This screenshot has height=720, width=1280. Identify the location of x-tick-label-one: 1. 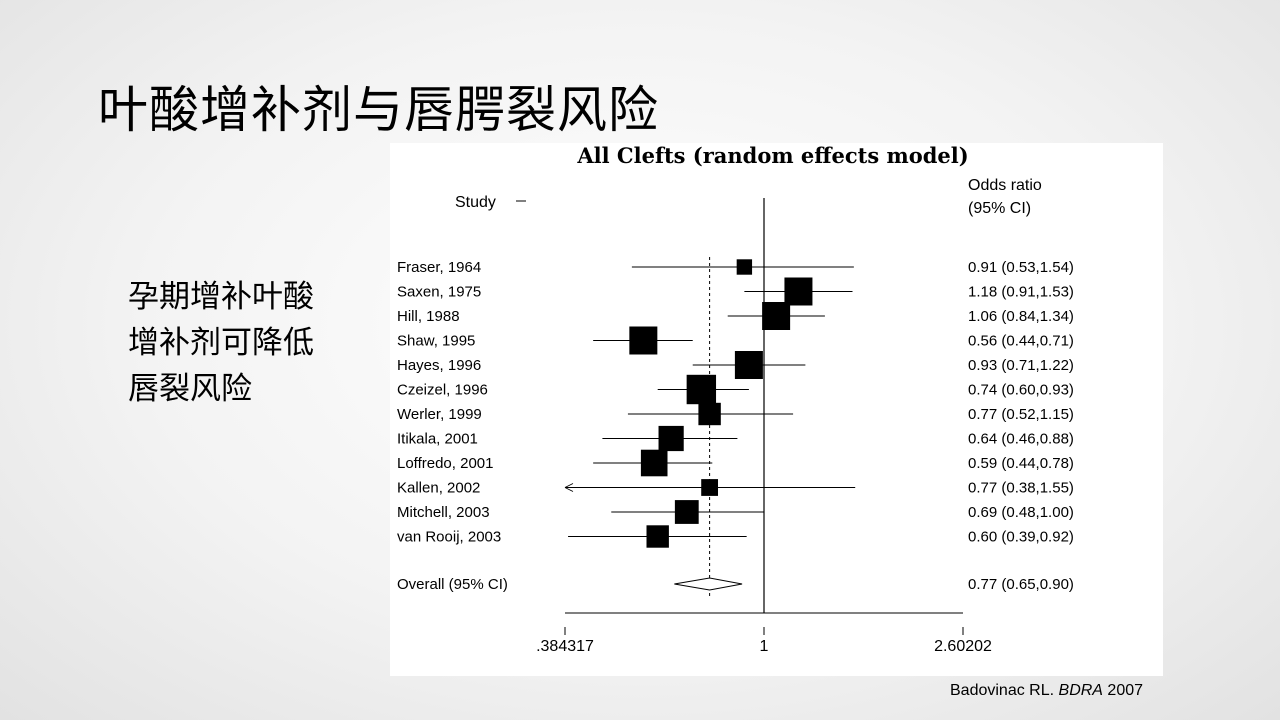
(764, 646).